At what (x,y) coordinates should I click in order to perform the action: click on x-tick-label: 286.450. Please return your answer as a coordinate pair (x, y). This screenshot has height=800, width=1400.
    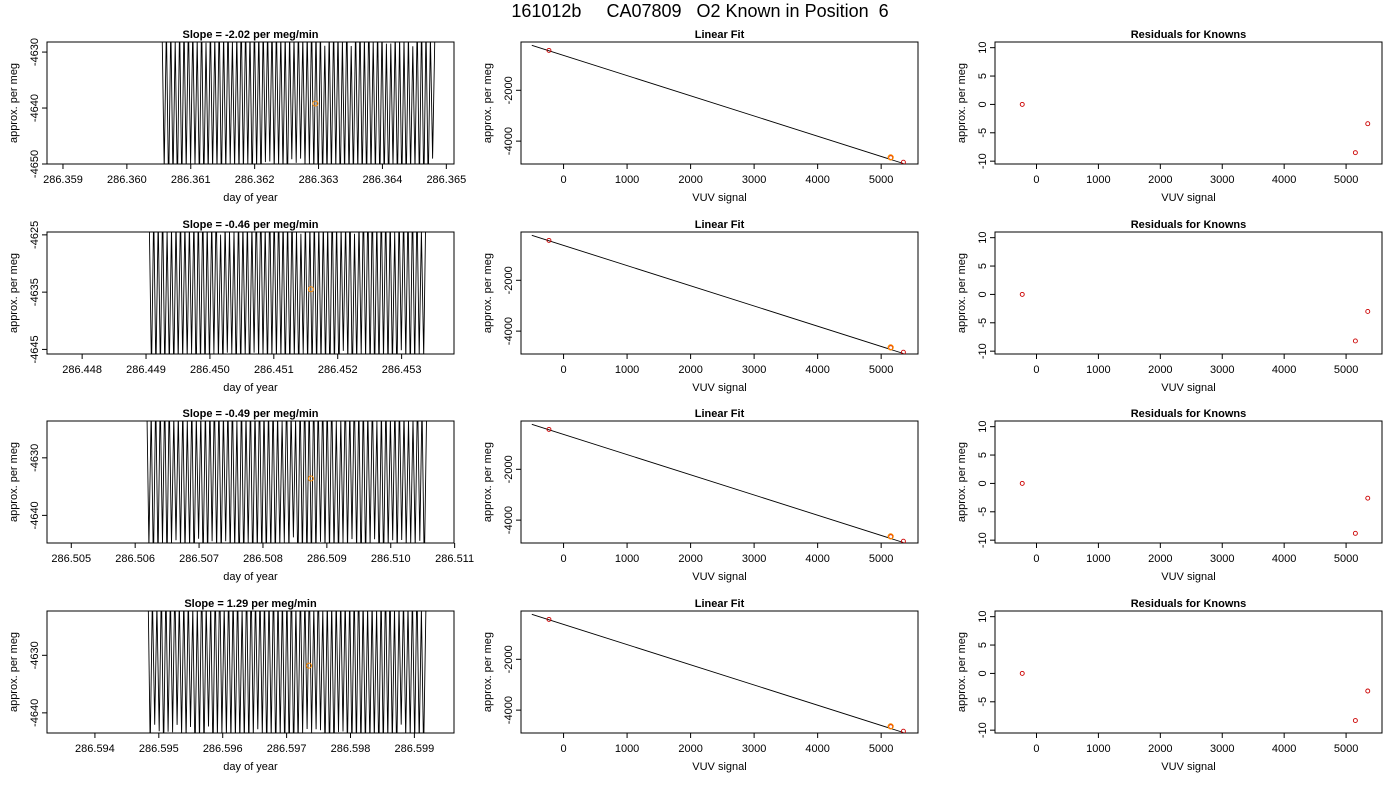
    Looking at the image, I should click on (210, 370).